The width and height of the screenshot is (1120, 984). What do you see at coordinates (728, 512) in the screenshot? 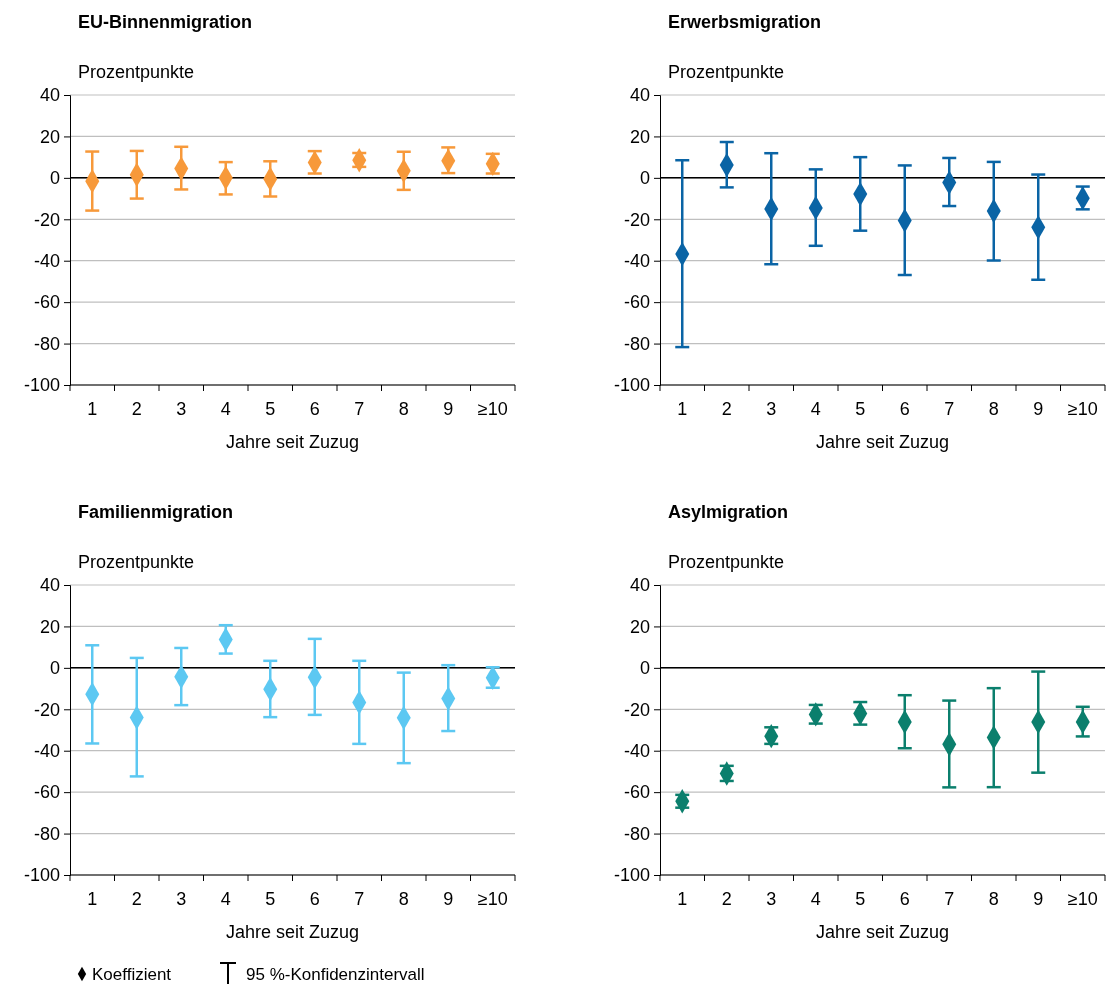
I see `chart-title: Asylmigration` at bounding box center [728, 512].